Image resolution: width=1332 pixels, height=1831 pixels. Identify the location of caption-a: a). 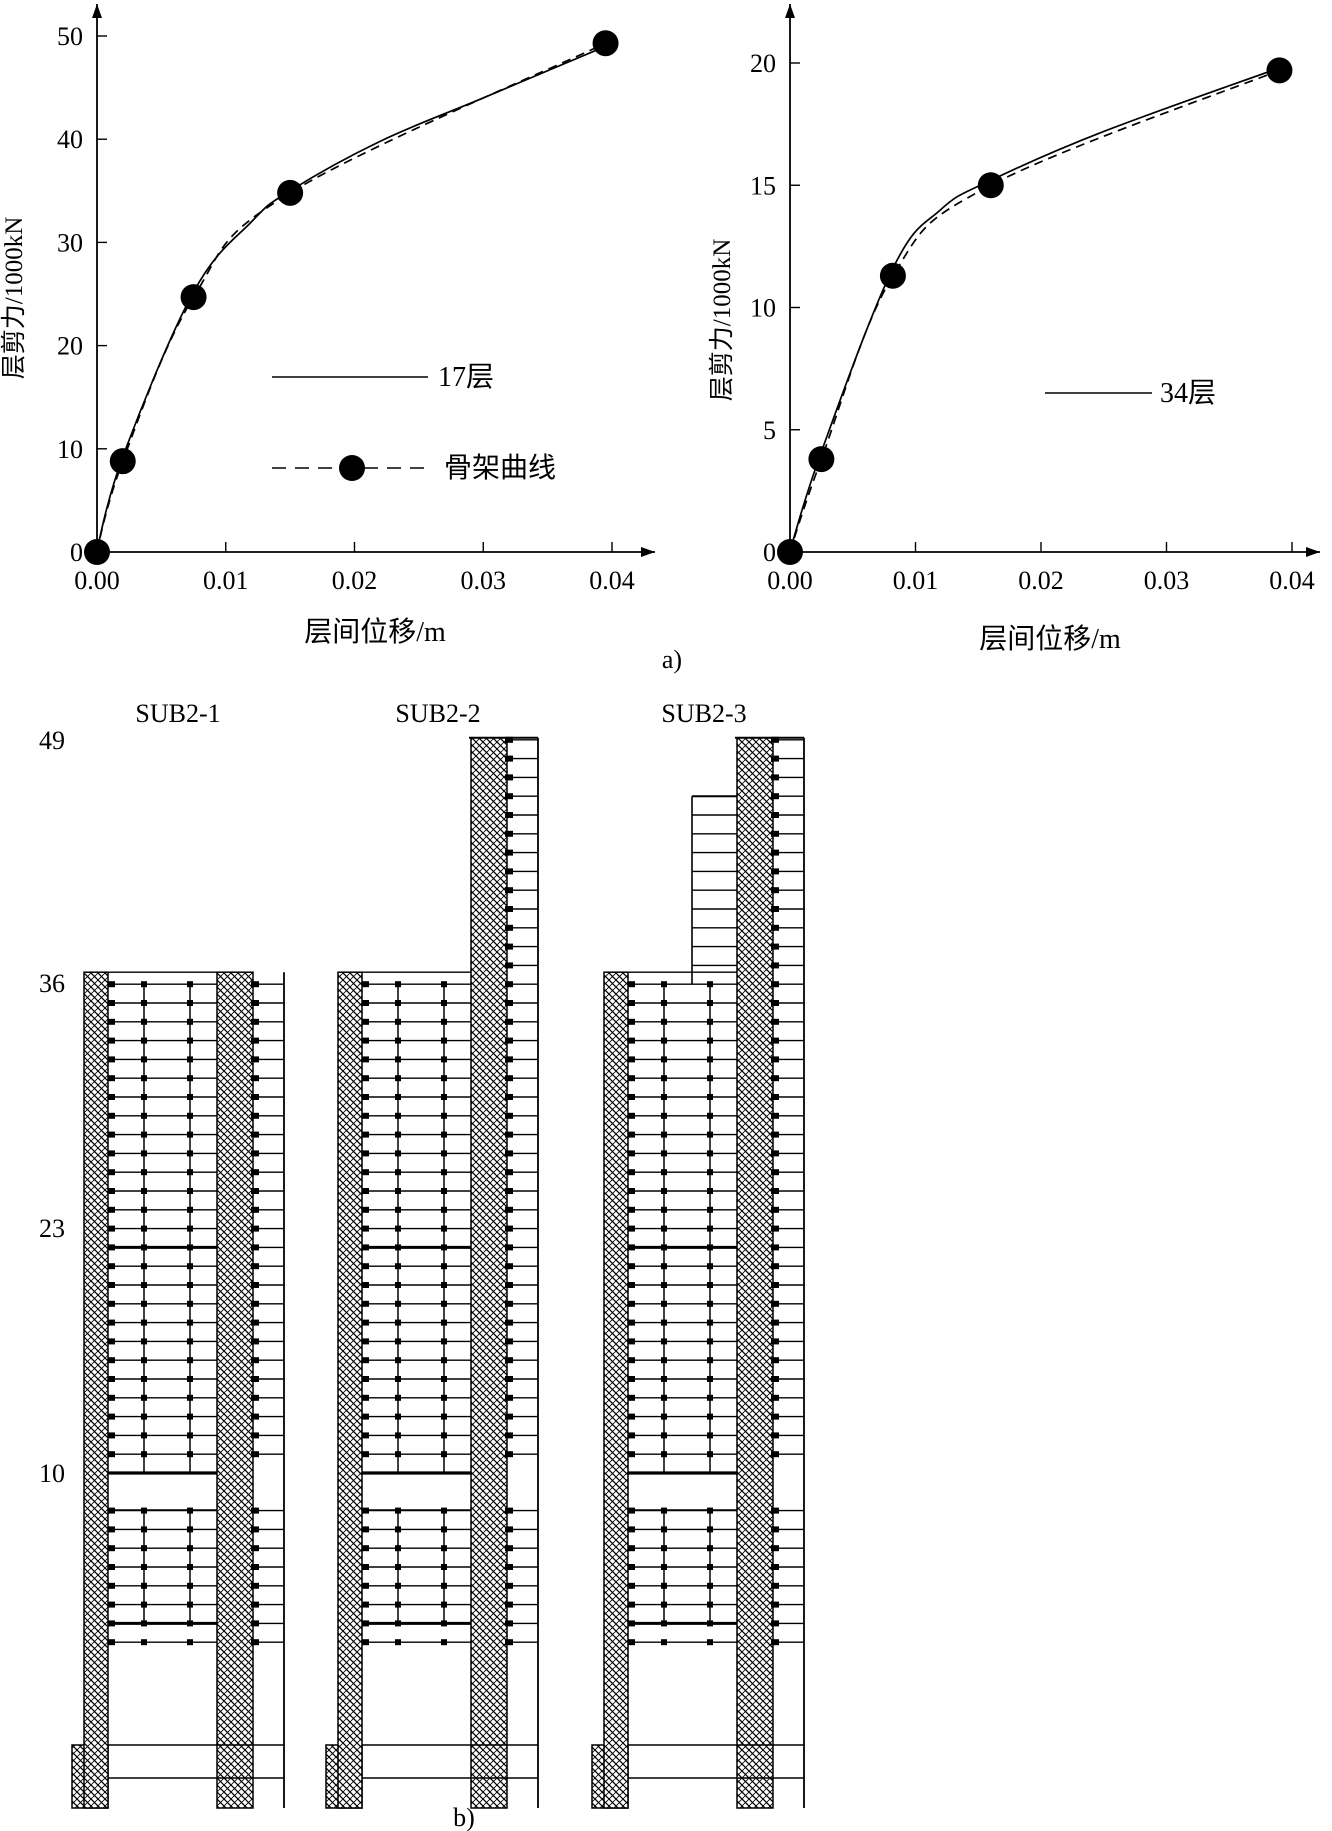
(672, 659).